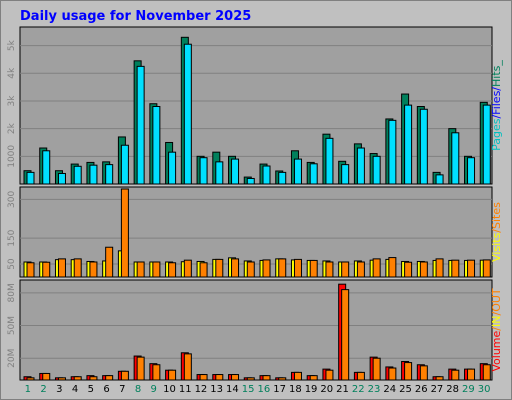  I want to click on x-tick-label: 5, so click(91, 389).